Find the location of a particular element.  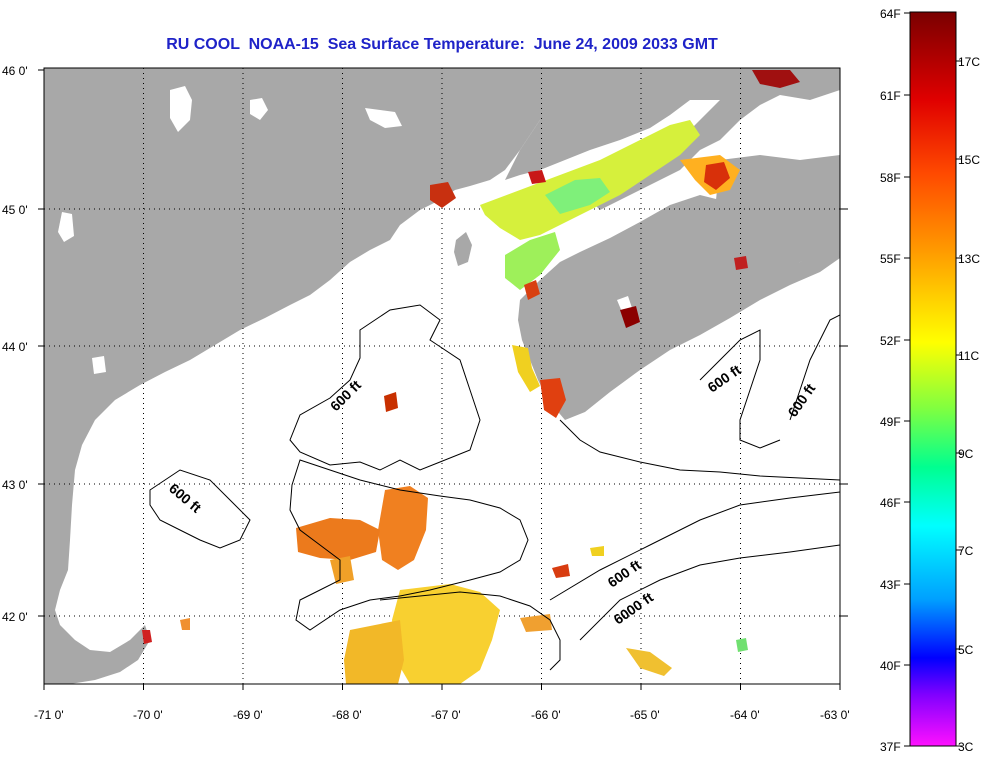

colorbar-f-label: 40F is located at coordinates (890, 666).